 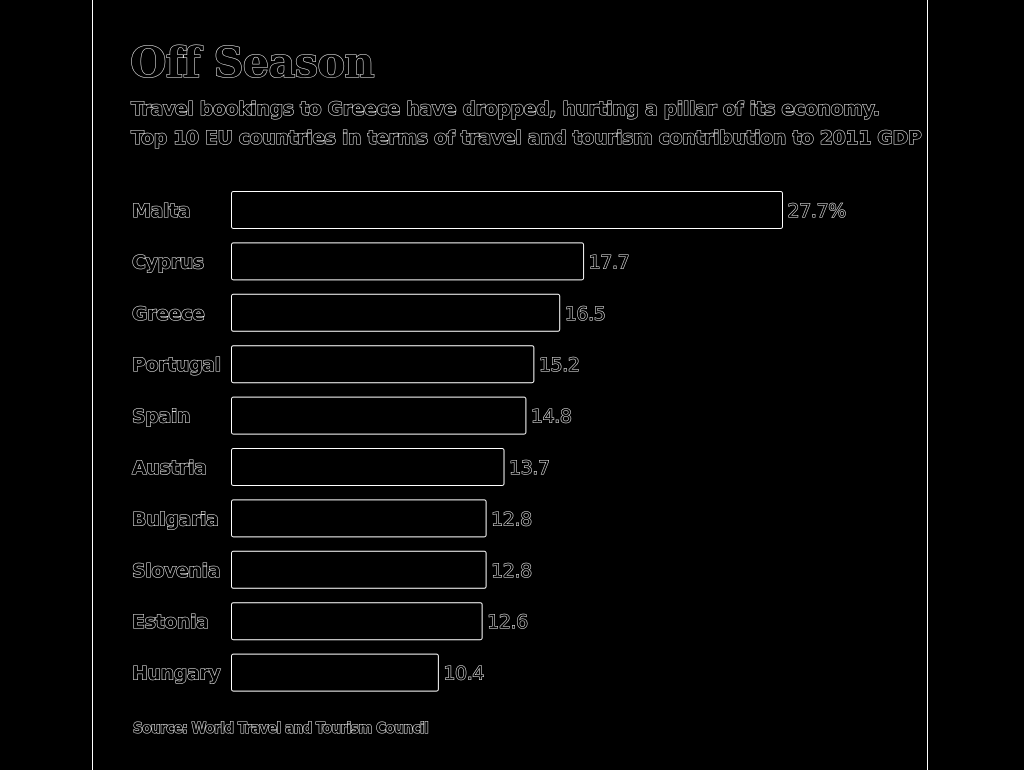 What do you see at coordinates (507, 622) in the screenshot?
I see `value-label: 12.6` at bounding box center [507, 622].